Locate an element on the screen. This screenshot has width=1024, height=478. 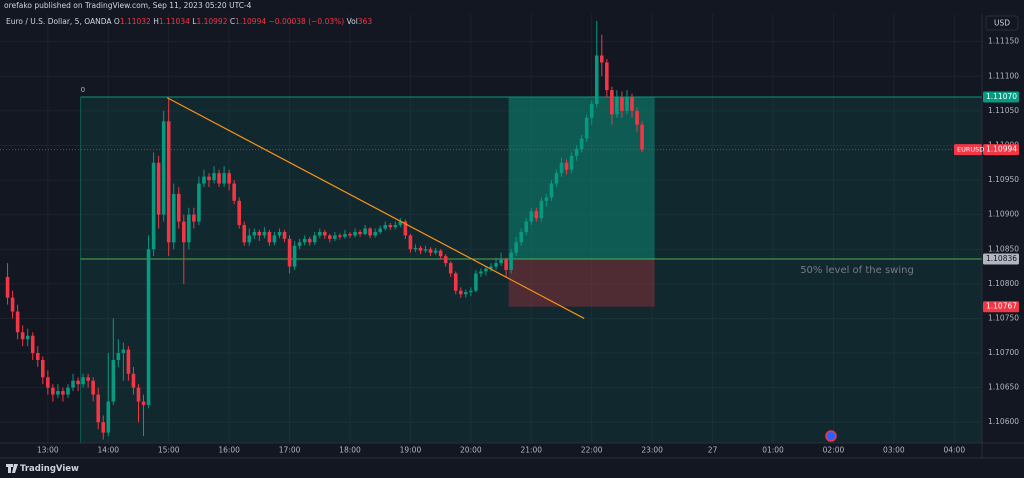
x-tick-label: 04:00 is located at coordinates (954, 450).